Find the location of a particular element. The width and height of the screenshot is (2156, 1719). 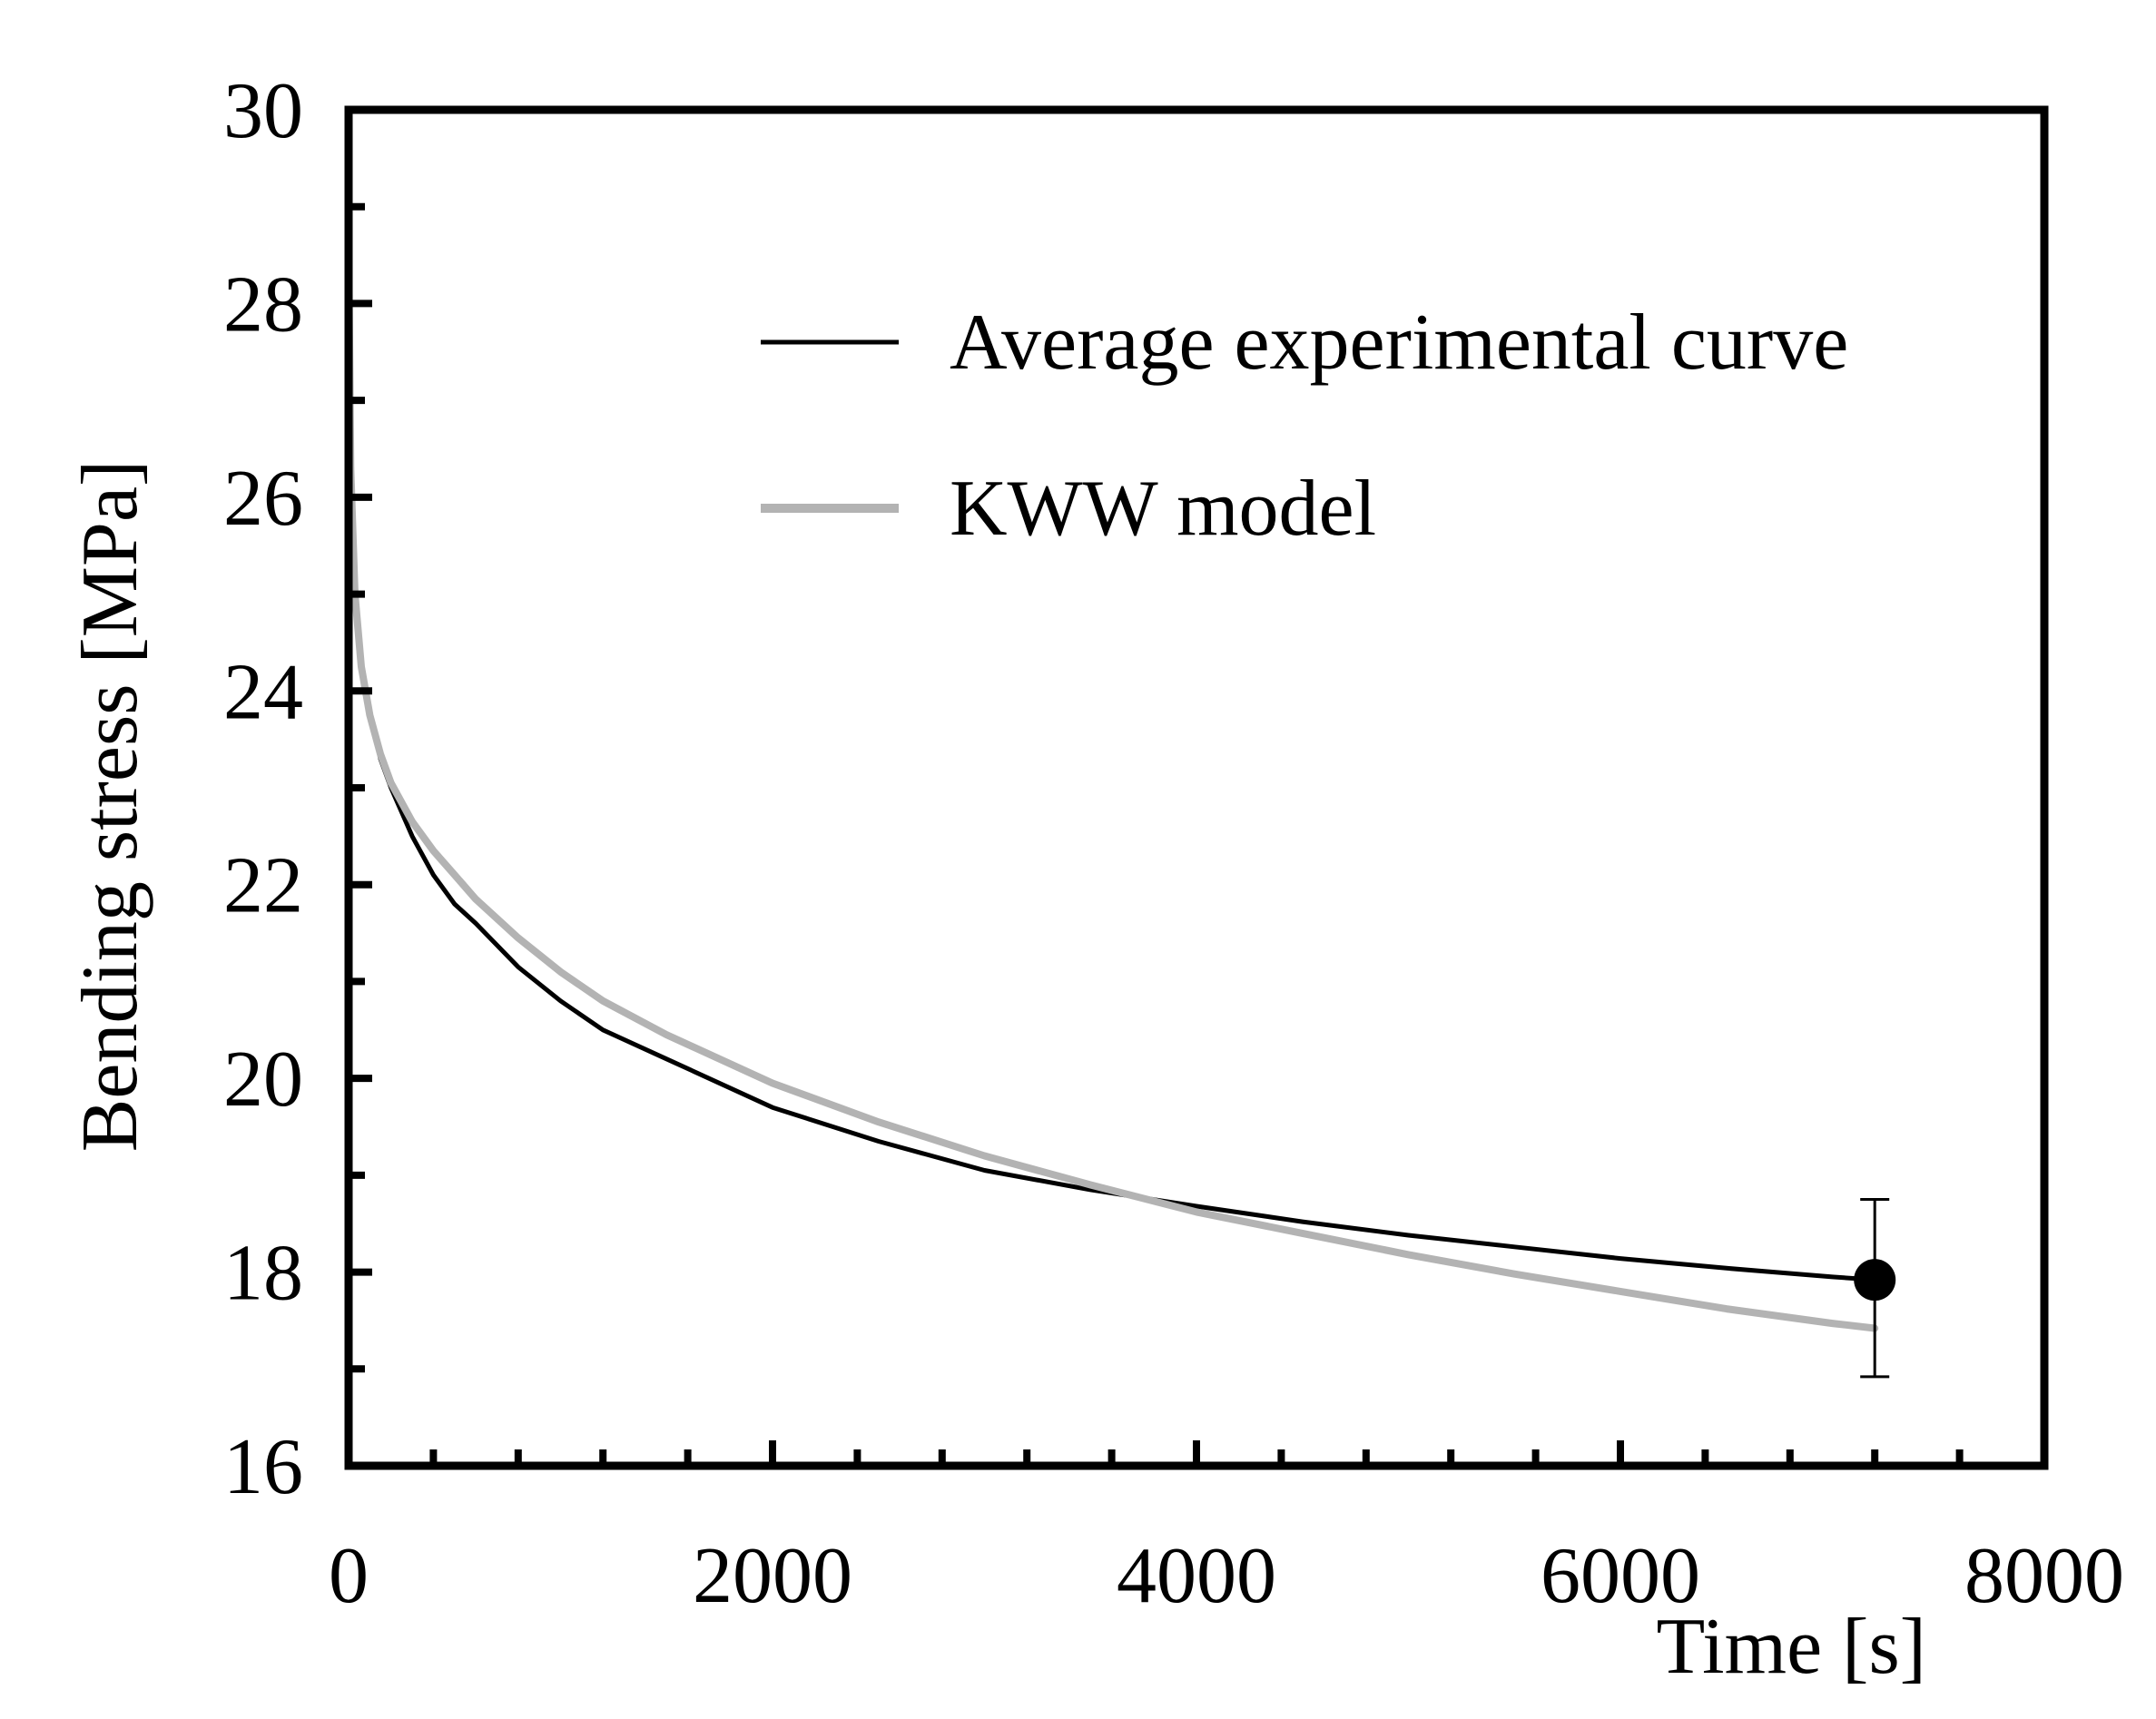

y-tick-label: 18 is located at coordinates (263, 1274).